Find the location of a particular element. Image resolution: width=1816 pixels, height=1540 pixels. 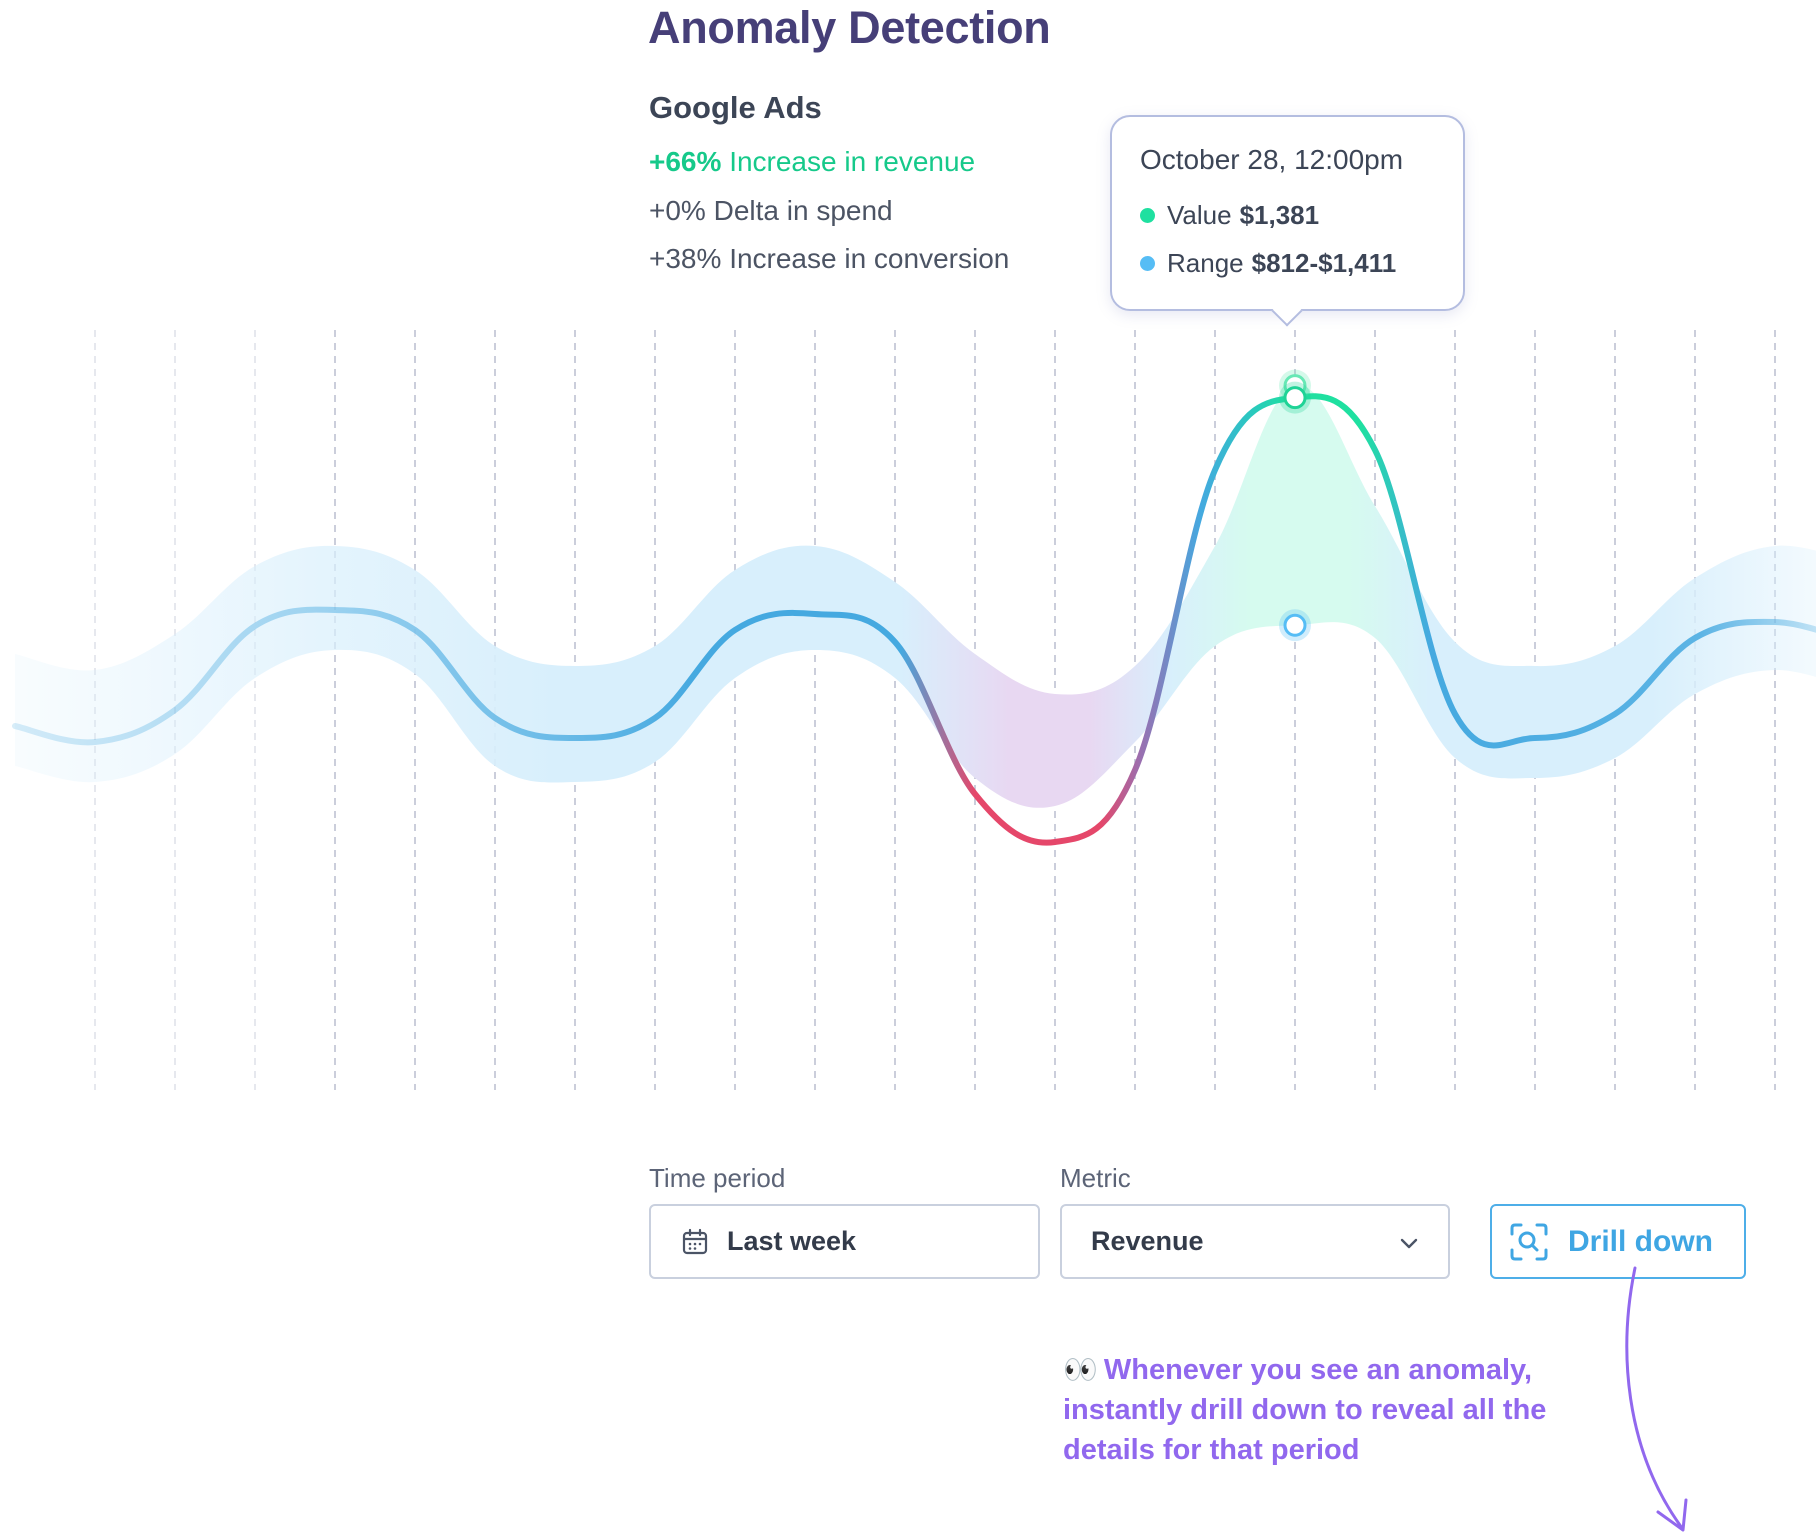

value-dot-icon is located at coordinates (1147, 215).